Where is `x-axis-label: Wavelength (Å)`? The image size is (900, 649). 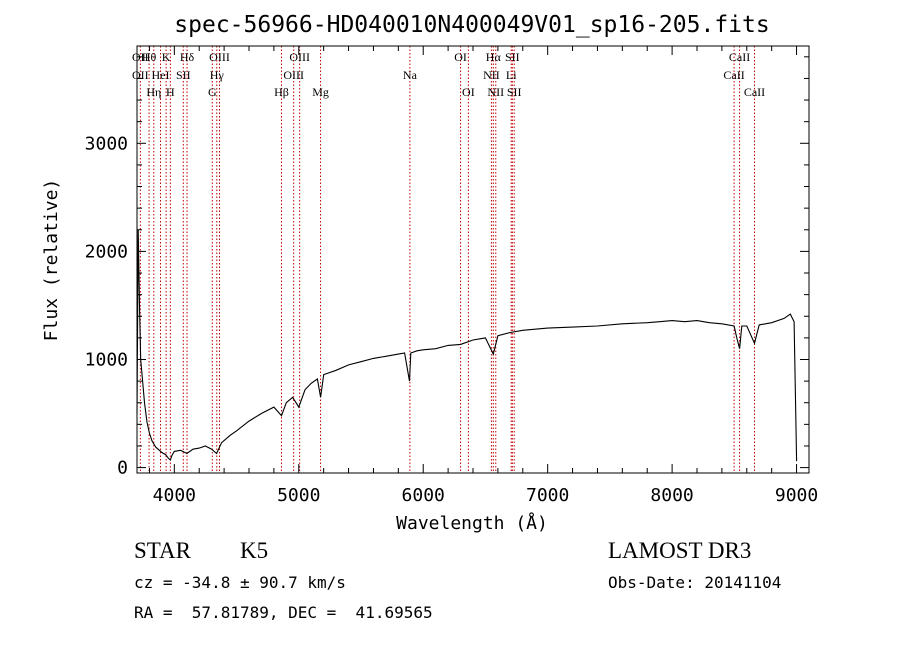 x-axis-label: Wavelength (Å) is located at coordinates (472, 523).